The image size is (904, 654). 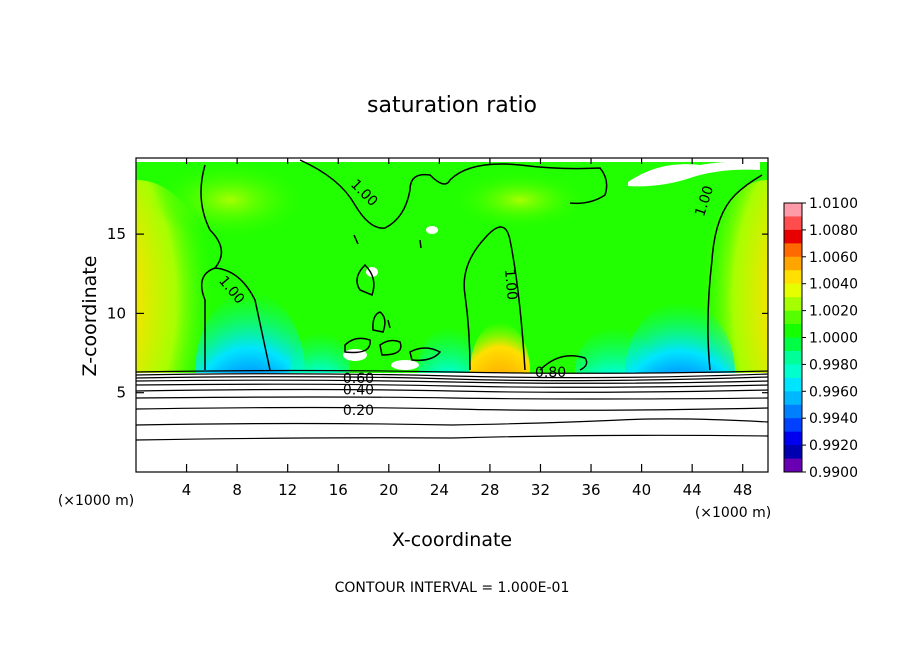 What do you see at coordinates (358, 390) in the screenshot?
I see `contour-label: 0.40` at bounding box center [358, 390].